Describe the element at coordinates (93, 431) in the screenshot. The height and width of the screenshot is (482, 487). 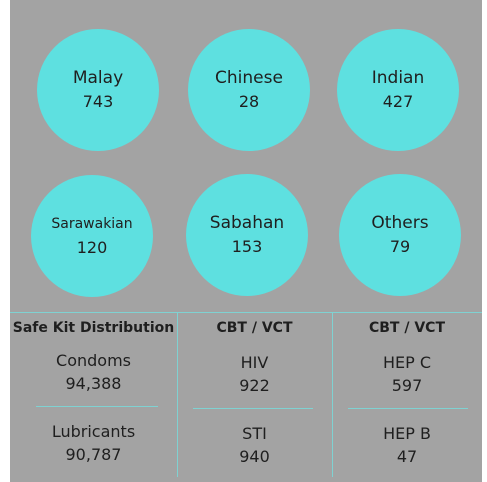
I see `cell-label: Lubricants` at that location.